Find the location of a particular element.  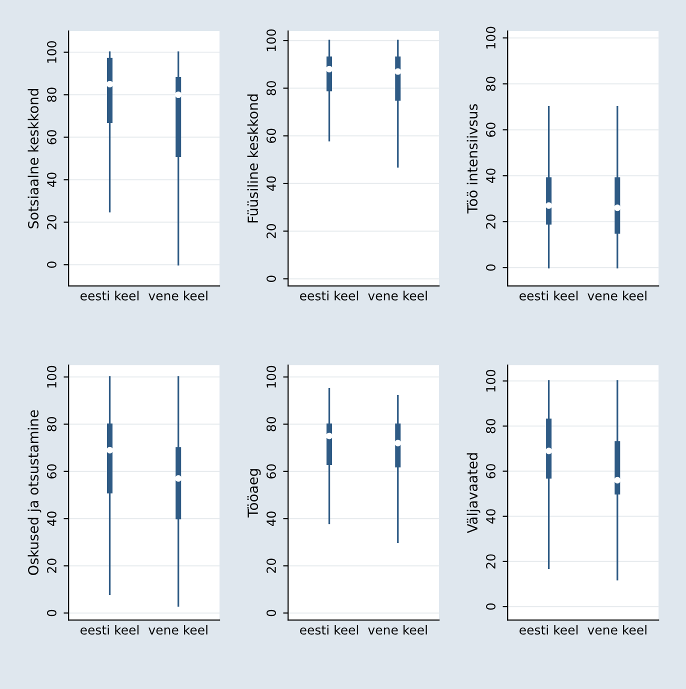

y-axis-title: Sotsiaalne keskkond is located at coordinates (33, 158).